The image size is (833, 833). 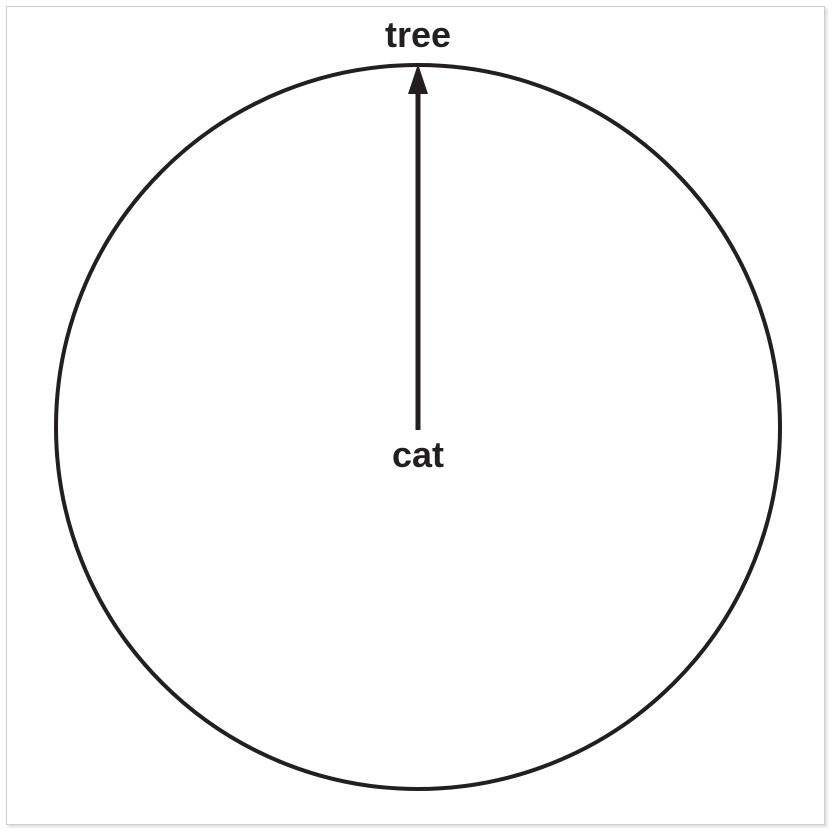 I want to click on label-tree: tree, so click(x=418, y=34).